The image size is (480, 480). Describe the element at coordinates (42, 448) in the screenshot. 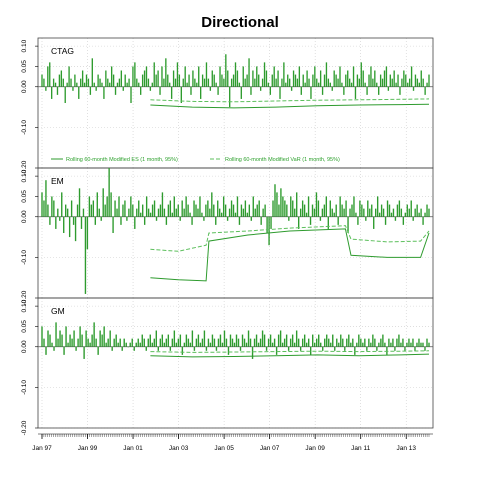

I see `x-tick-label: Jan 97` at that location.